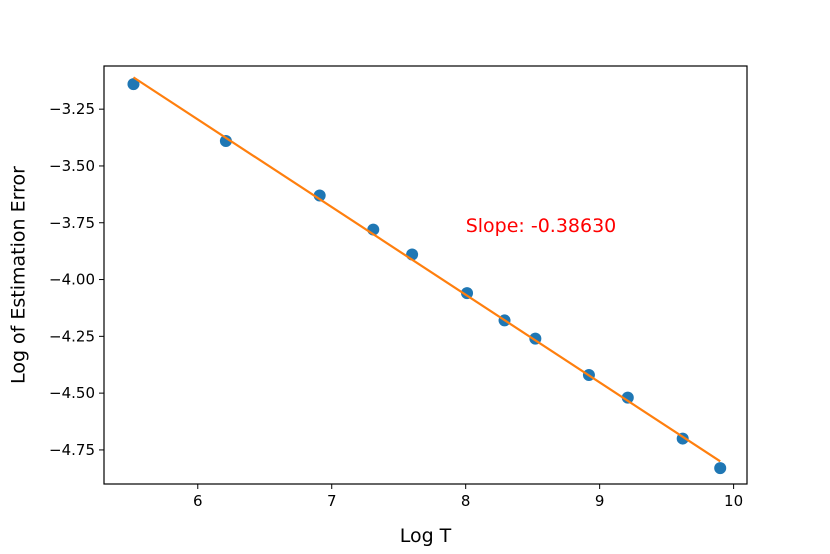  What do you see at coordinates (72, 166) in the screenshot?
I see `y-tick-label: −3.50` at bounding box center [72, 166].